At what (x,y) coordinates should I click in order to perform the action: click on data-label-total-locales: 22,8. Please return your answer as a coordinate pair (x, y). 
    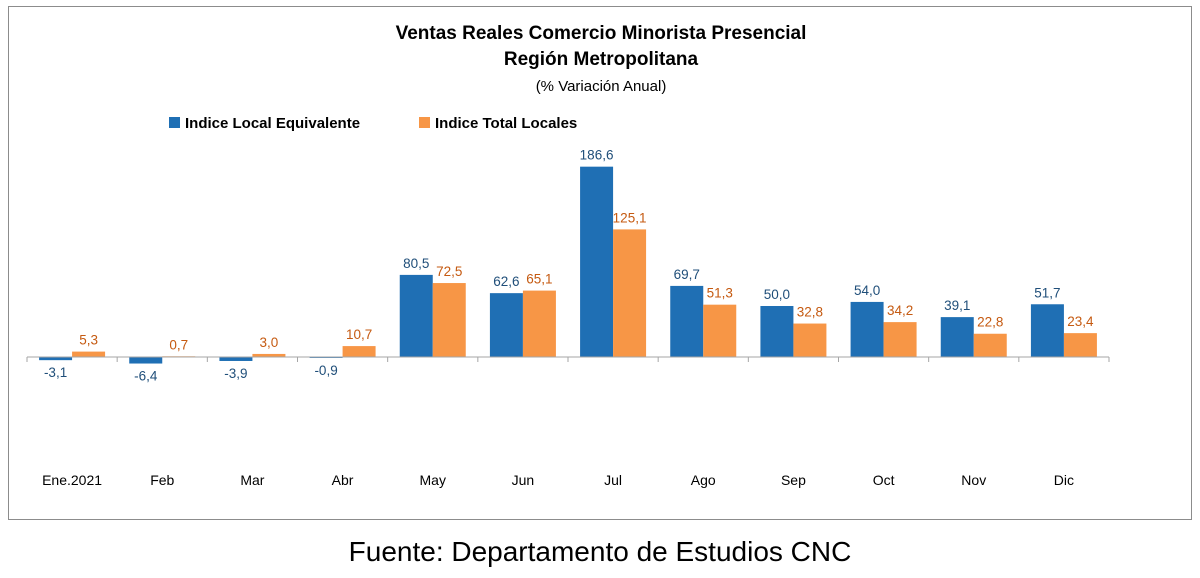
    Looking at the image, I should click on (990, 322).